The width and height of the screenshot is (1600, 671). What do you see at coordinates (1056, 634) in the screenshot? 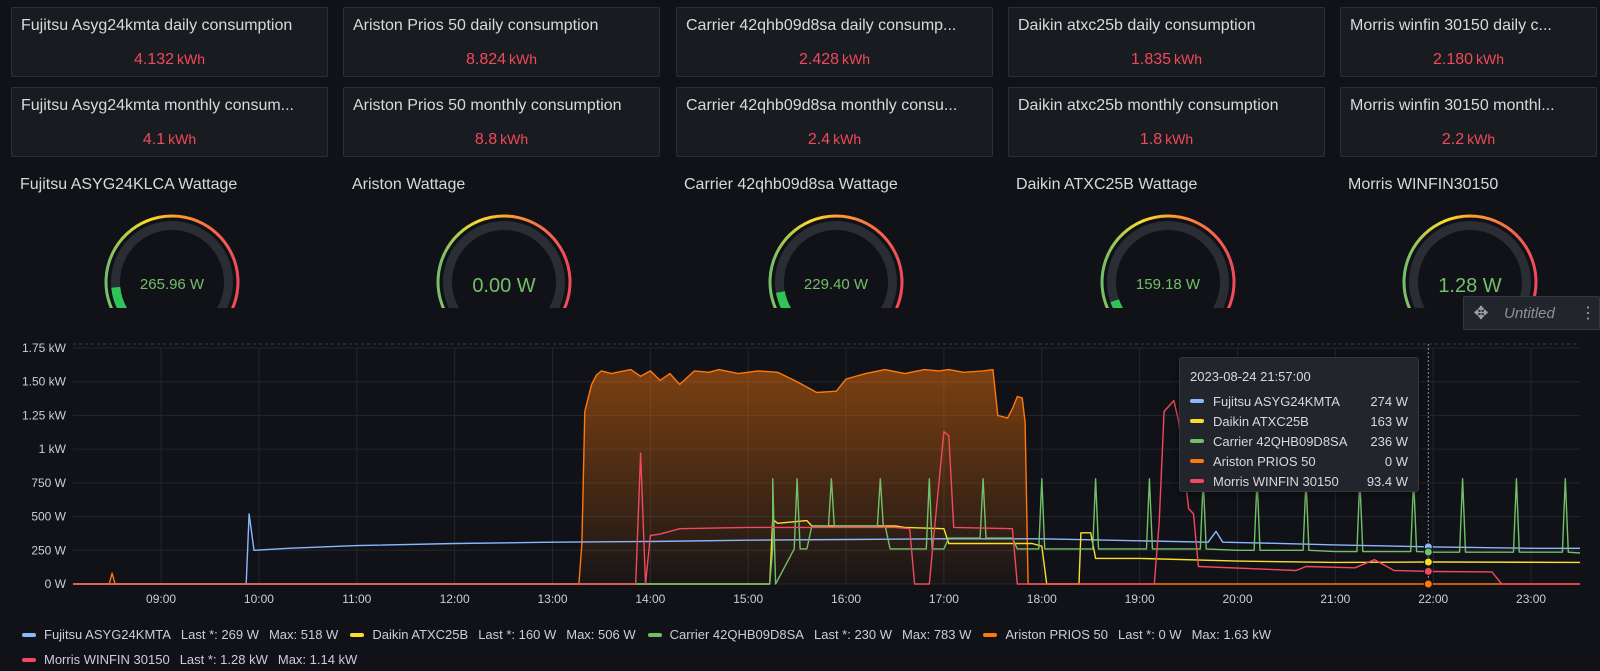
I see `legend-name: Ariston PRIOS 50` at bounding box center [1056, 634].